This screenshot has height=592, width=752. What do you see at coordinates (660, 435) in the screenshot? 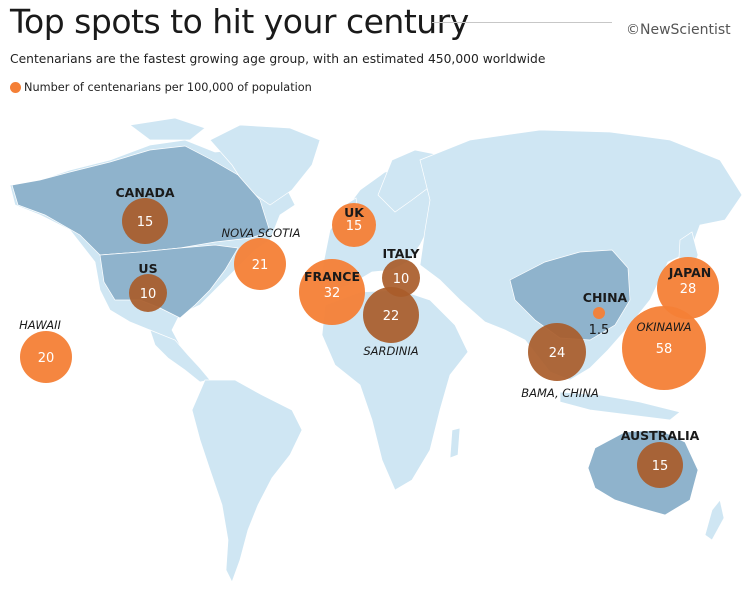
I see `place-label-australia: AUSTRALIA` at bounding box center [660, 435].